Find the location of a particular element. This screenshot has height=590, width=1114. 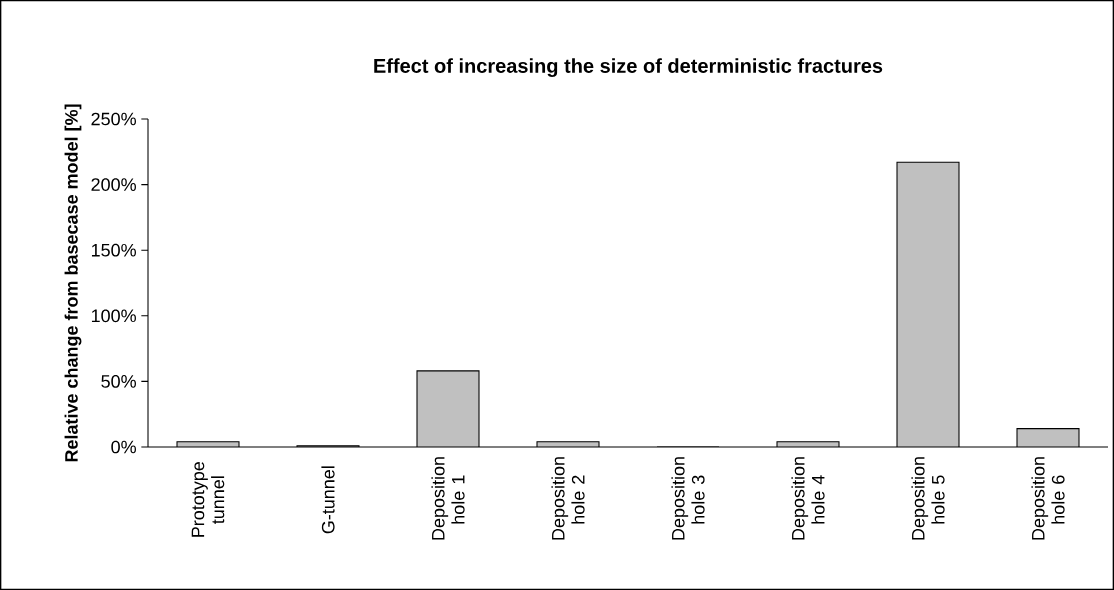

x-tick-label: Deposition hole 5 is located at coordinates (928, 498).